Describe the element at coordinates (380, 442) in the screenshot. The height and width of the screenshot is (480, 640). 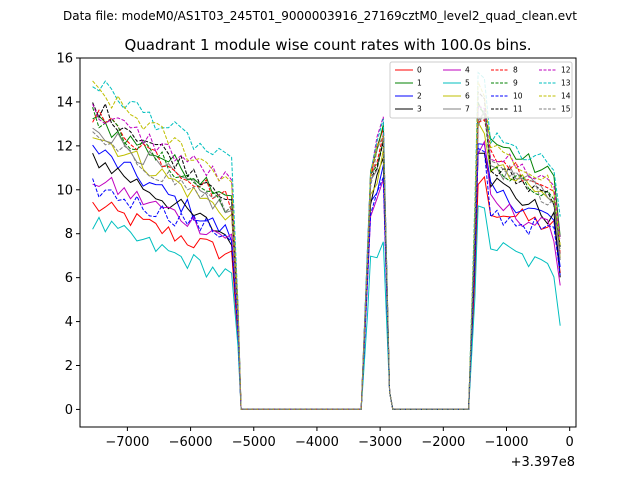
I see `x-tick-label: −3000` at that location.